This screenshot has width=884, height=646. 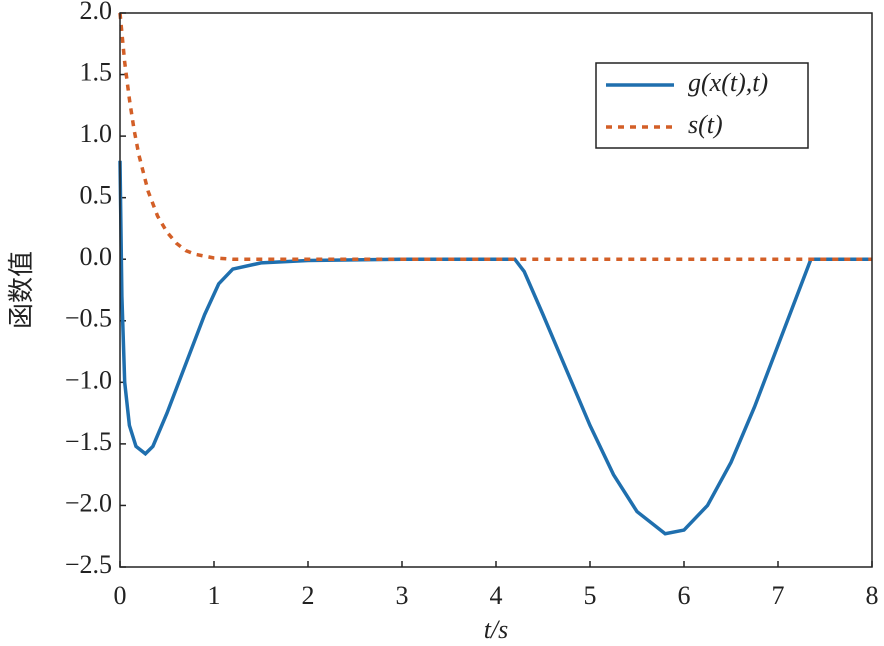 I want to click on y-tick-label: −0.5, so click(x=88, y=318).